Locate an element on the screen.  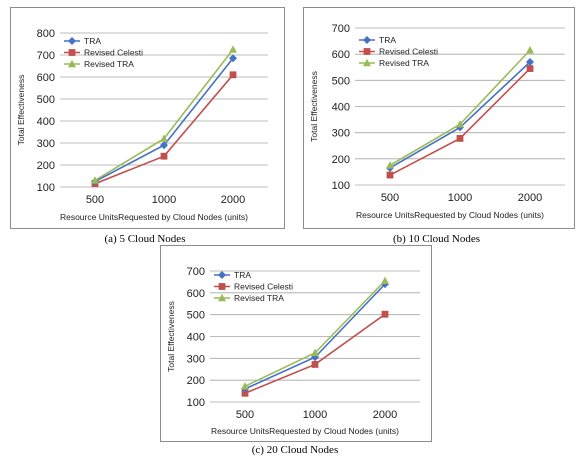
chart-caption-a: (a) 5 Cloud Nodes is located at coordinates (145, 239).